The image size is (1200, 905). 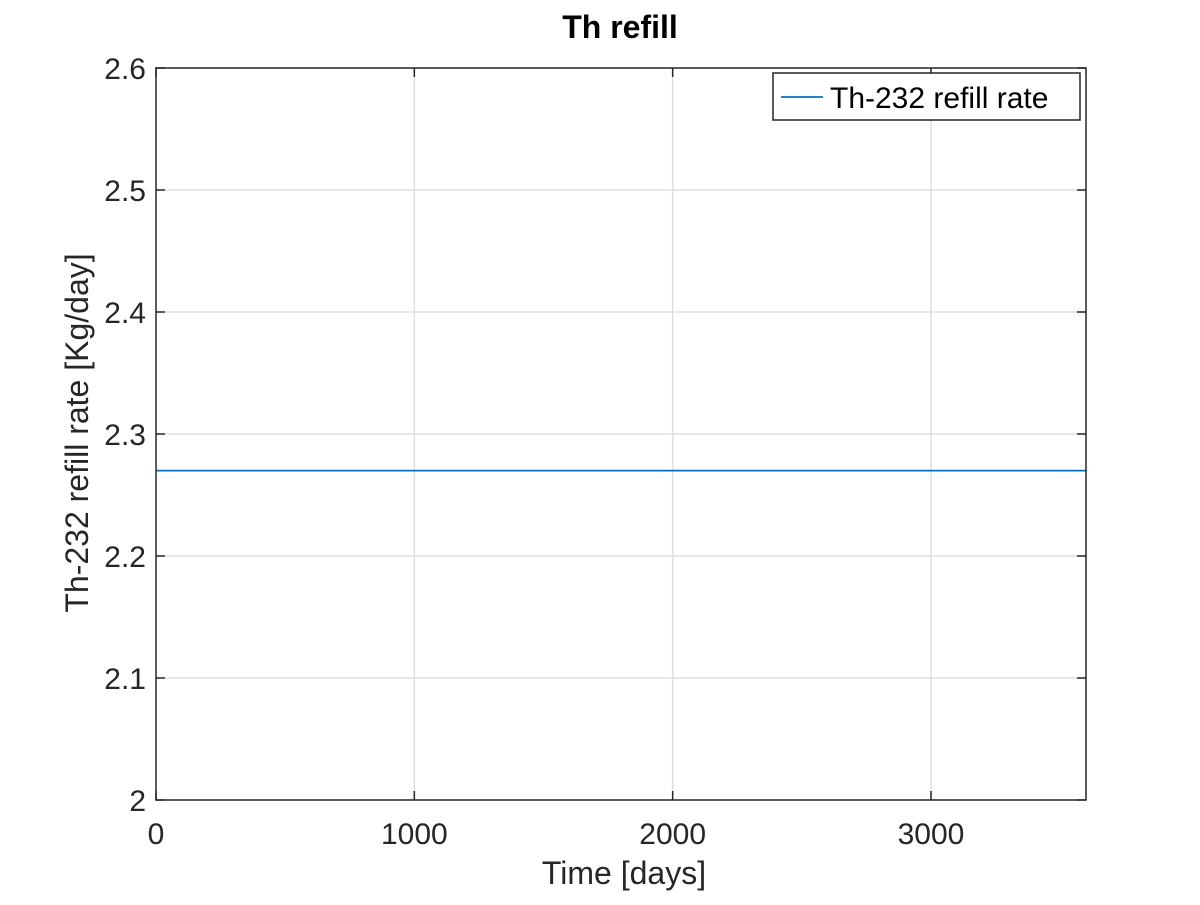 I want to click on chart-title: Th refill, so click(x=620, y=27).